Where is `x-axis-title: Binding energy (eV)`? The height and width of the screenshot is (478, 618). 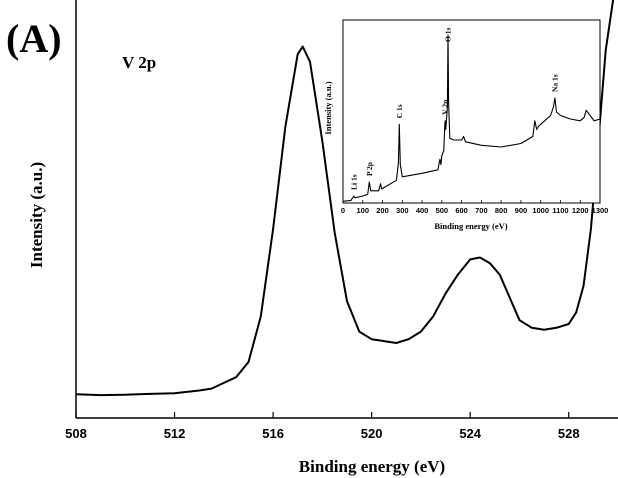
x-axis-title: Binding energy (eV) is located at coordinates (372, 466).